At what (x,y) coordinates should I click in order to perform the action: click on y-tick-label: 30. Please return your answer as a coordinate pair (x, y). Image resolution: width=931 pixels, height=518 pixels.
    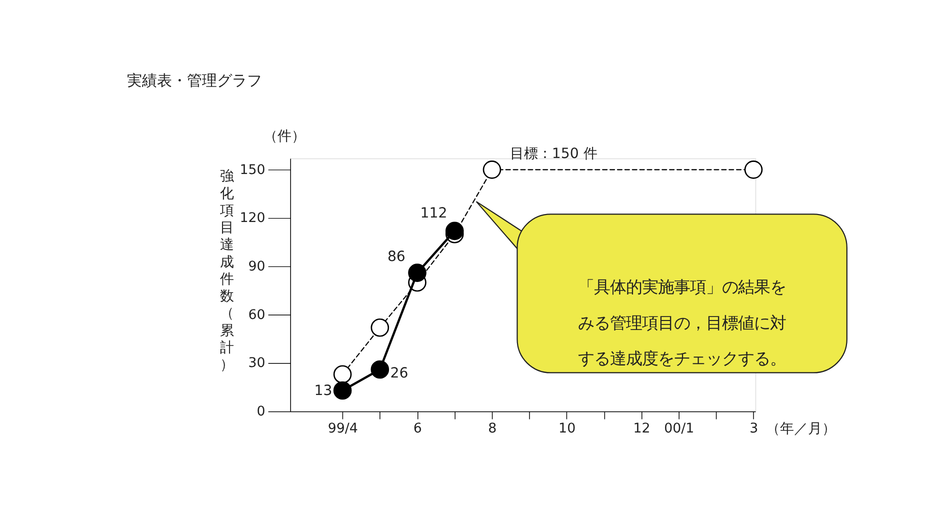
    Looking at the image, I should click on (257, 364).